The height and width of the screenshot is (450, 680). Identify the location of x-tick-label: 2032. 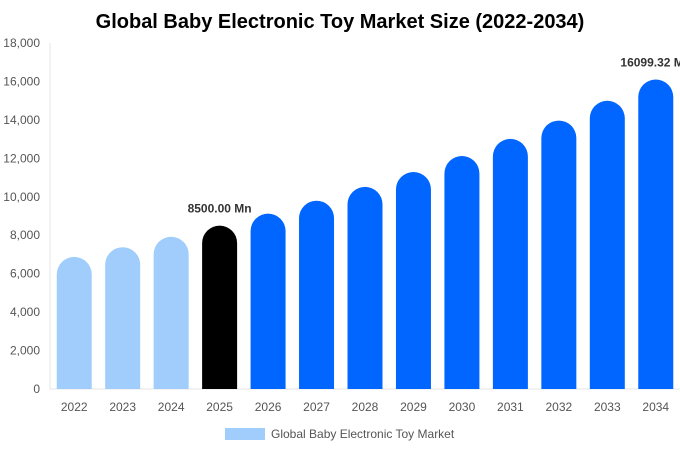
(558, 407).